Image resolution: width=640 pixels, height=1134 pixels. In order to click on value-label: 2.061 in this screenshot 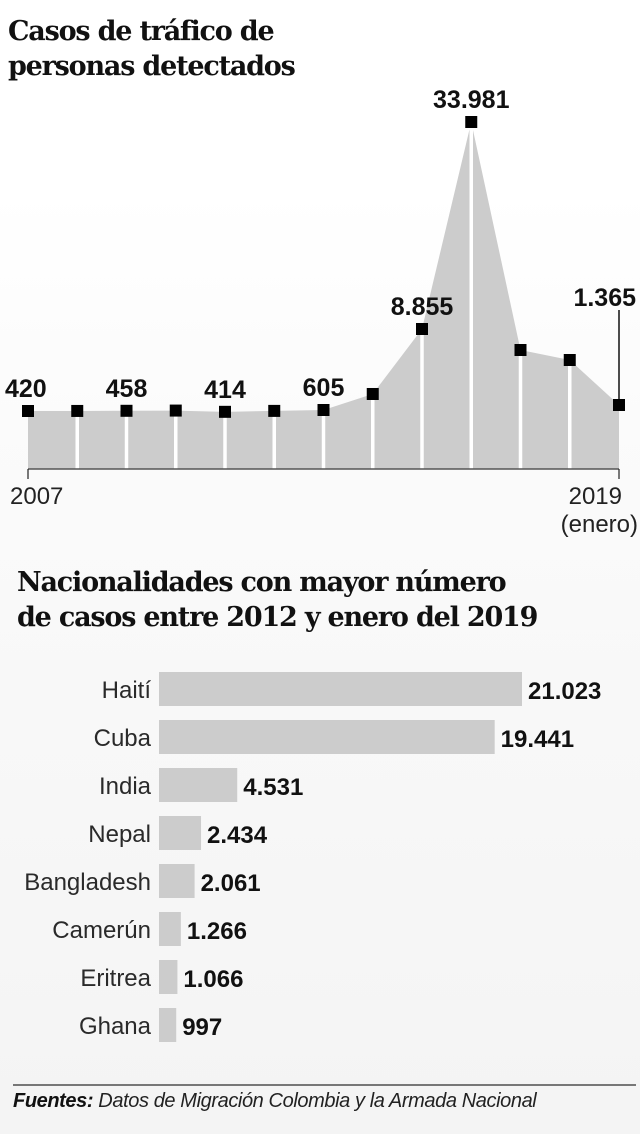, I will do `click(231, 883)`.